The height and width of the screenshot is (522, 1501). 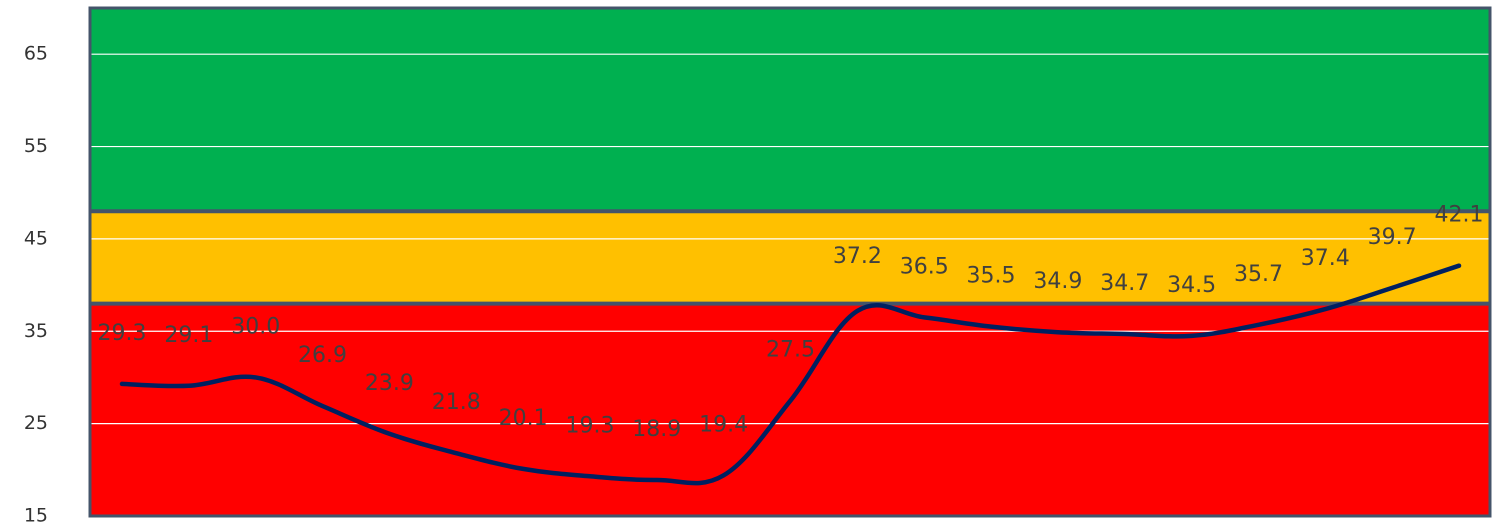 I want to click on data-label: 37.2, so click(x=857, y=256).